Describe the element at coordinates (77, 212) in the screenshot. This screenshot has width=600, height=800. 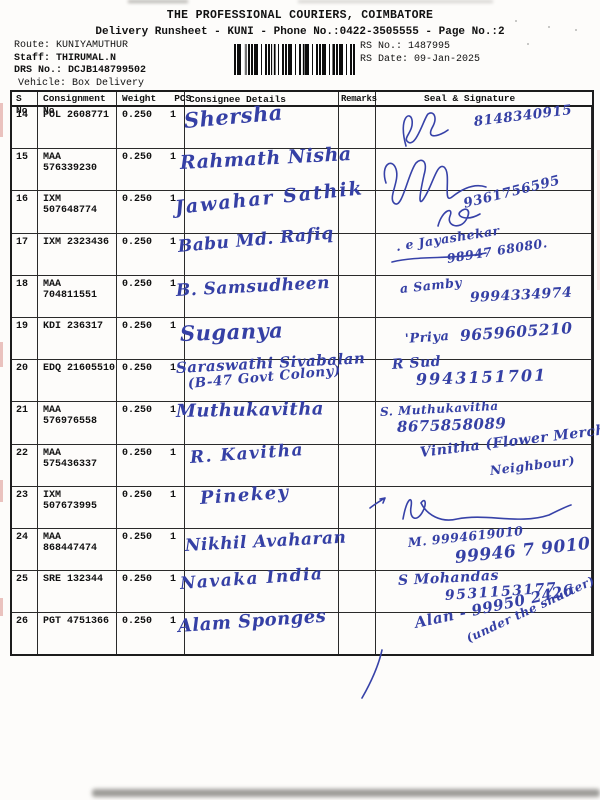
I see `cell-consignment: IXM 507648774` at that location.